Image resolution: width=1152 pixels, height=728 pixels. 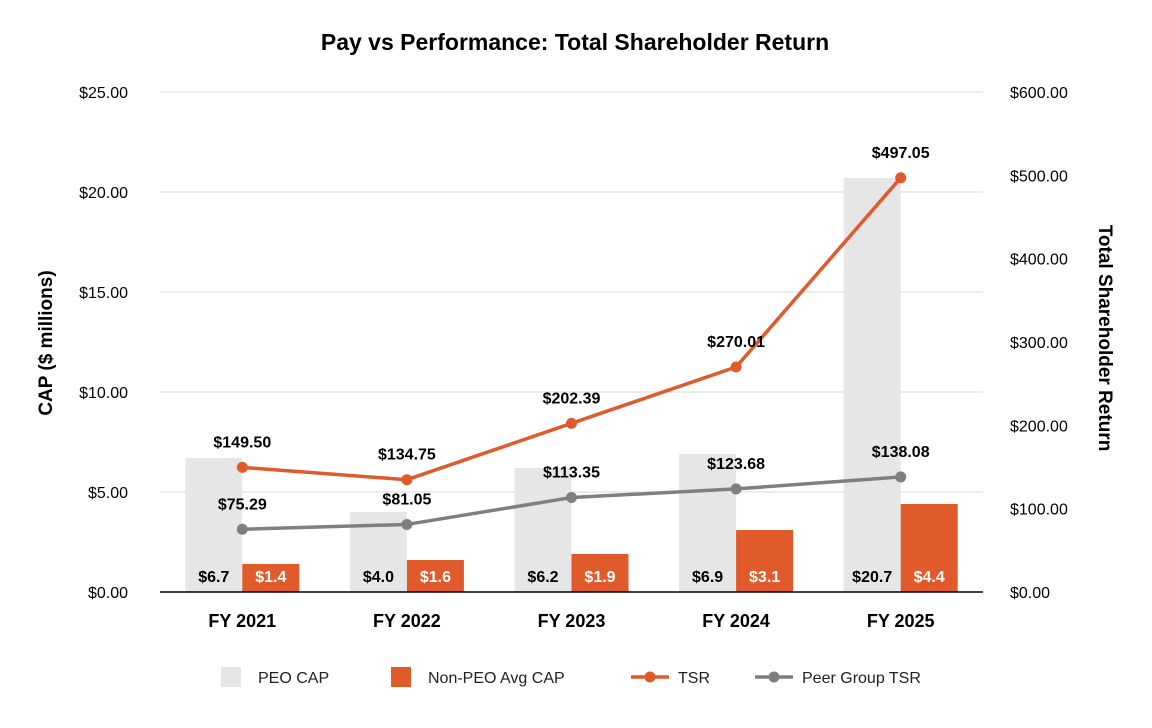 I want to click on bar-value-label: $6.9, so click(x=707, y=577).